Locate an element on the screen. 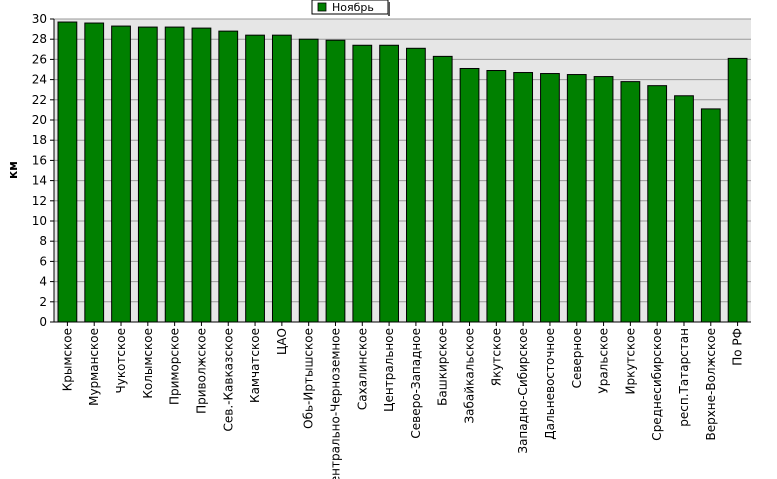 This screenshot has height=479, width=777. y-tick-label: 12 is located at coordinates (39, 201).